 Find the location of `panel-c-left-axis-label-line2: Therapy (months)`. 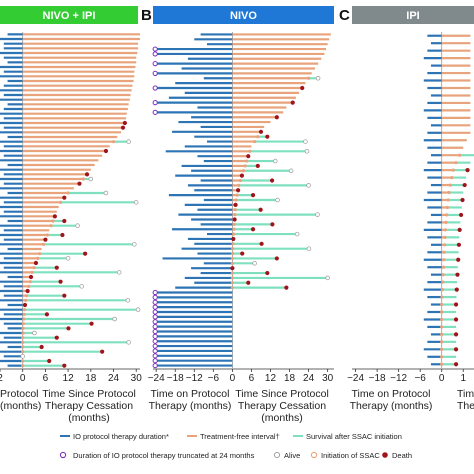

panel-c-left-axis-label-line2: Therapy (months) is located at coordinates (391, 406).